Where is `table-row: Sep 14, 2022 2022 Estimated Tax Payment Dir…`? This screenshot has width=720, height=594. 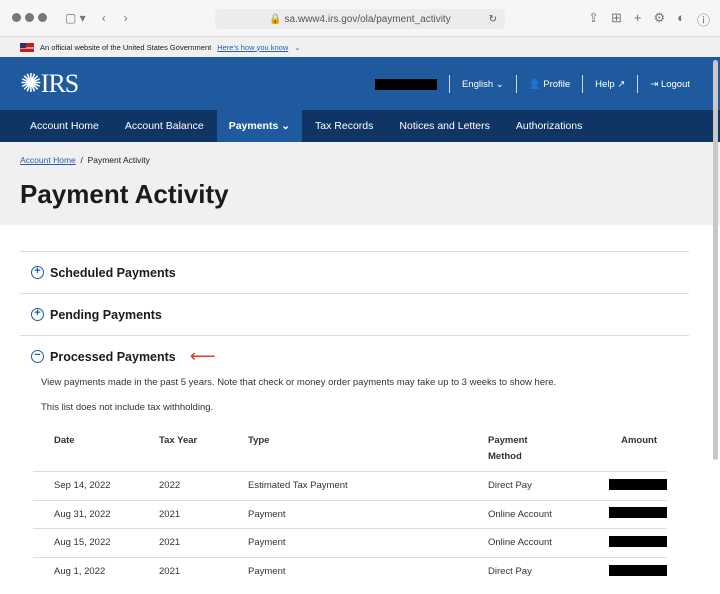 table-row: Sep 14, 2022 2022 Estimated Tax Payment Dir… is located at coordinates (350, 485).